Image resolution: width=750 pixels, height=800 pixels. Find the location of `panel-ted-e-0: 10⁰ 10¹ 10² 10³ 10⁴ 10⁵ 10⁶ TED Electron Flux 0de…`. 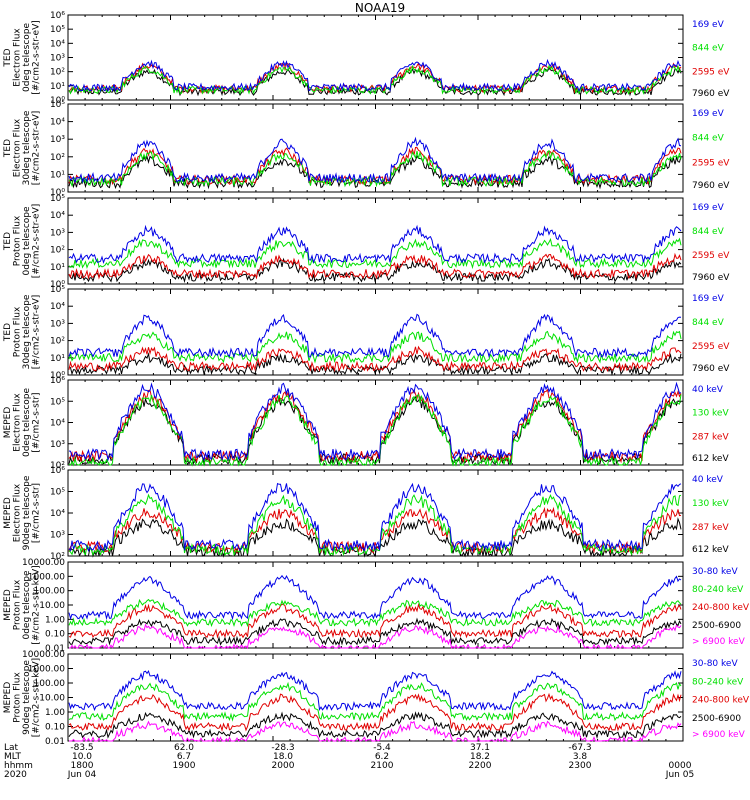

panel-ted-e-0: 10⁰ 10¹ 10² 10³ 10⁴ 10⁵ 10⁶ TED Electron Flux 0de… is located at coordinates (366, 58).